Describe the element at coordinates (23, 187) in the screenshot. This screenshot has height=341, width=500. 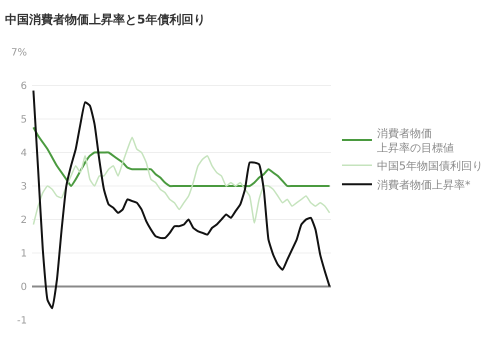
I see `y-tick-label: 3` at that location.